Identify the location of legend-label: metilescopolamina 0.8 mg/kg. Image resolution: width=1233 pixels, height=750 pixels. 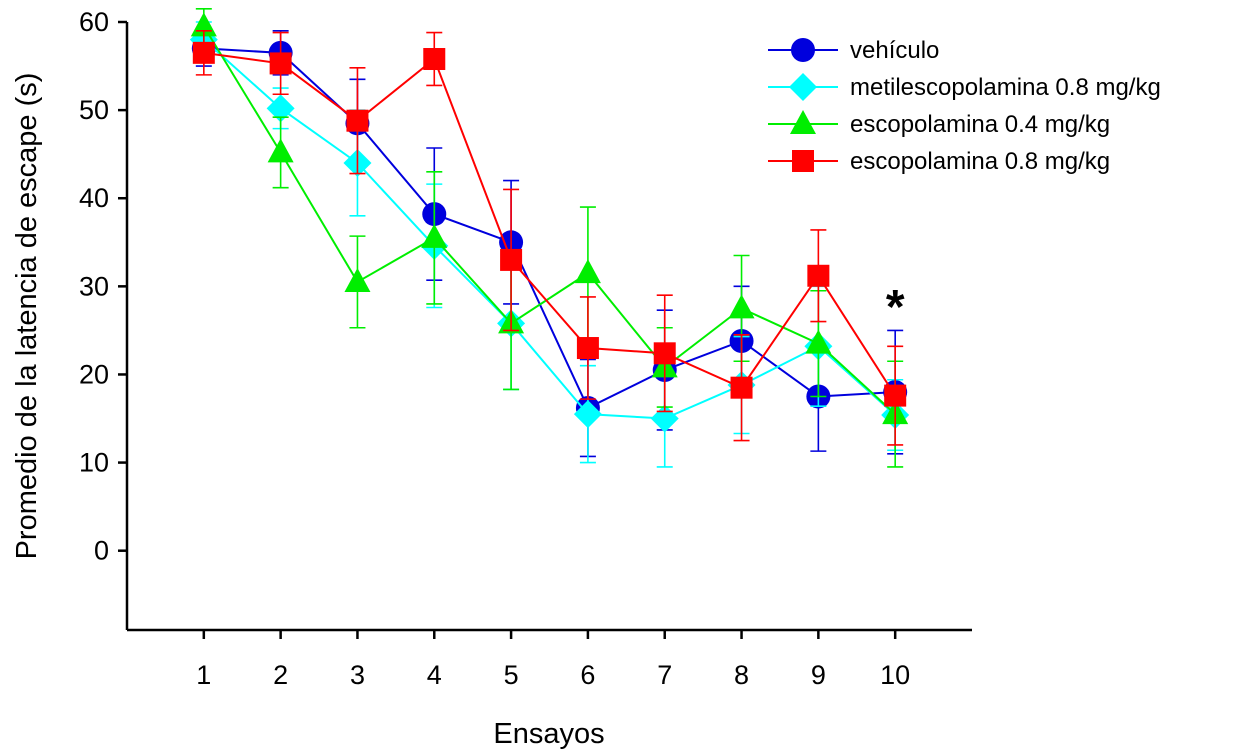
(1005, 87).